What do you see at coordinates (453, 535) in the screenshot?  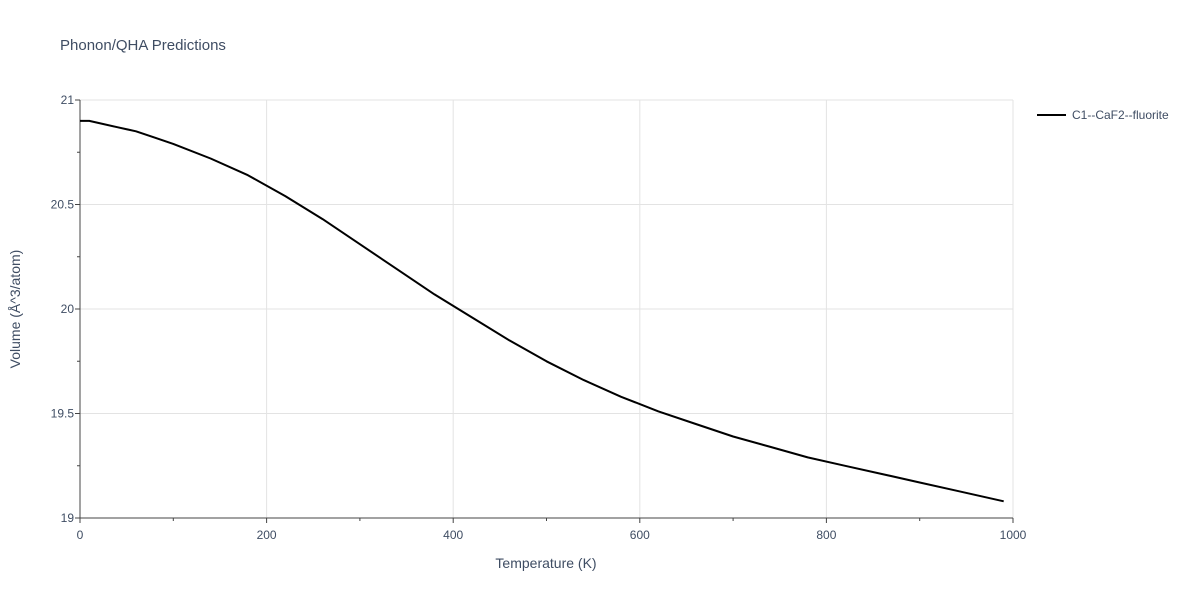 I see `x-tick-label: 400` at bounding box center [453, 535].